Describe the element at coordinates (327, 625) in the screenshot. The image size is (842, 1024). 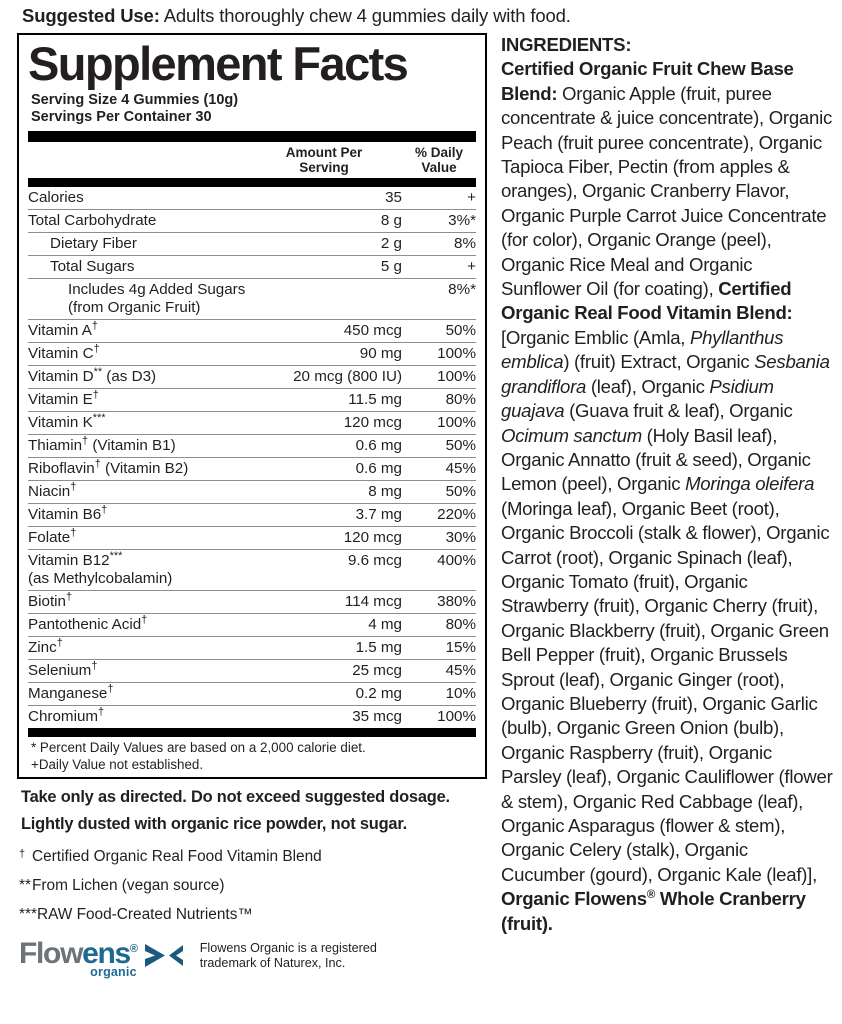
I see `nutrient-amount: 4 mg` at that location.